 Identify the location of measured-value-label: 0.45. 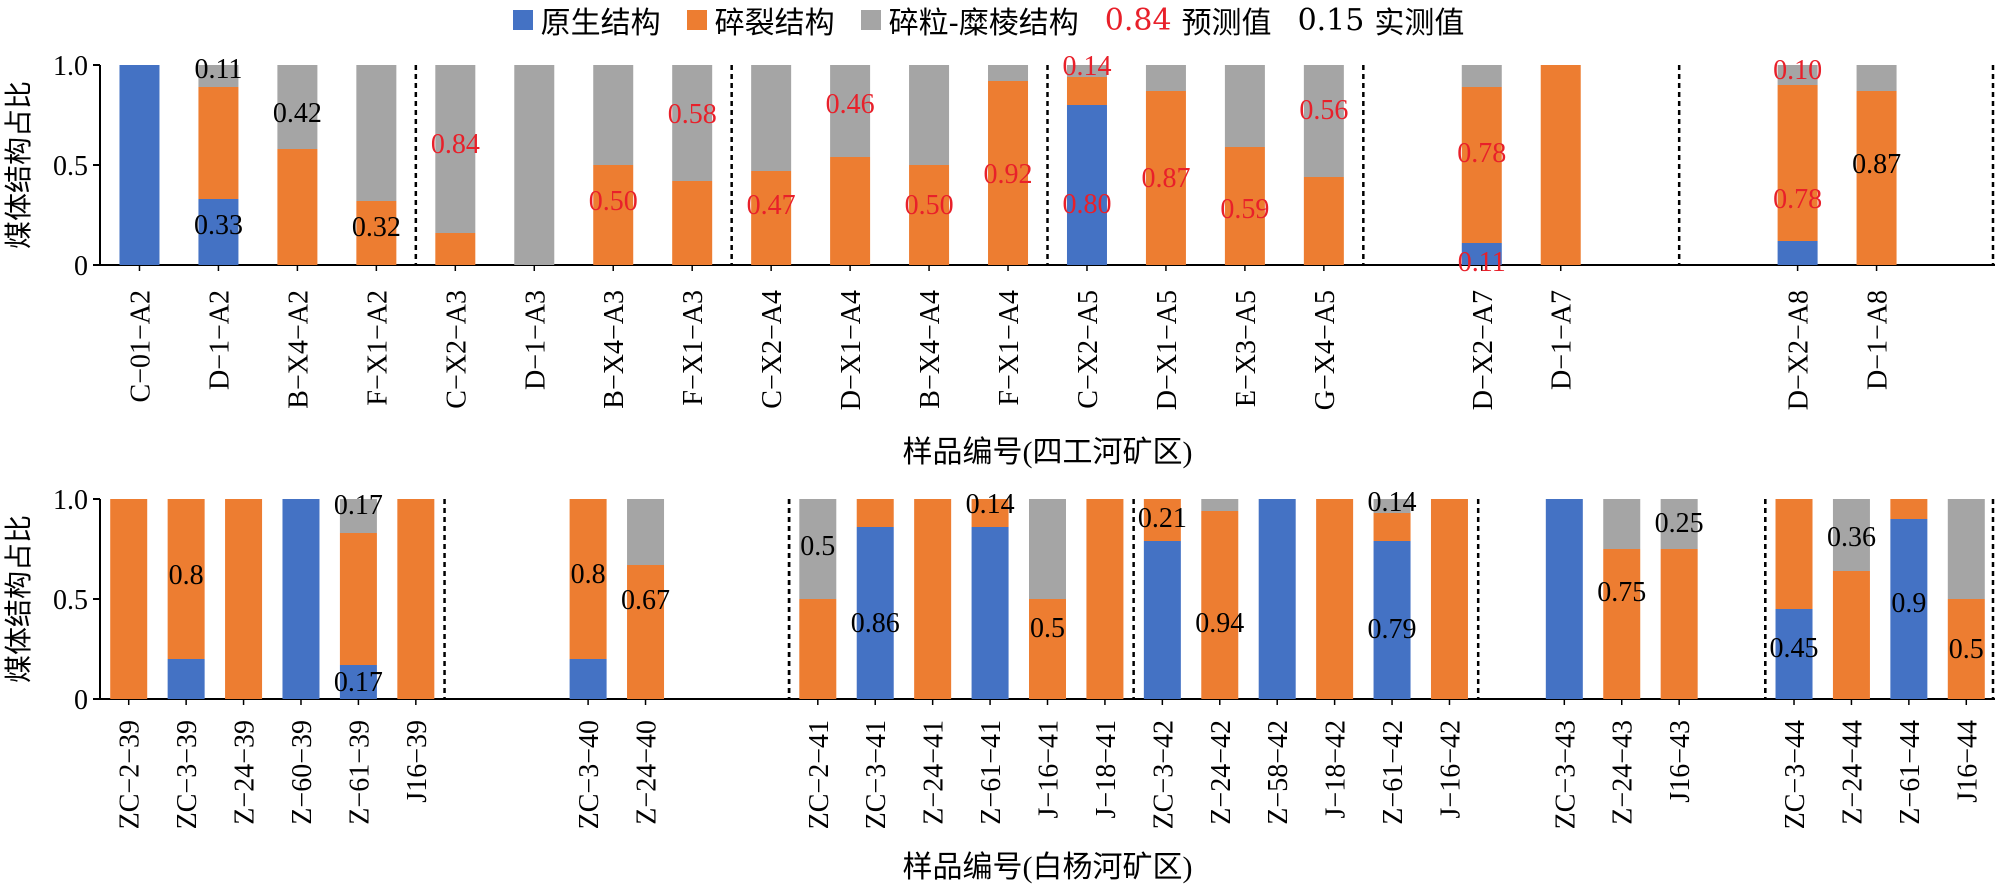
(1794, 648).